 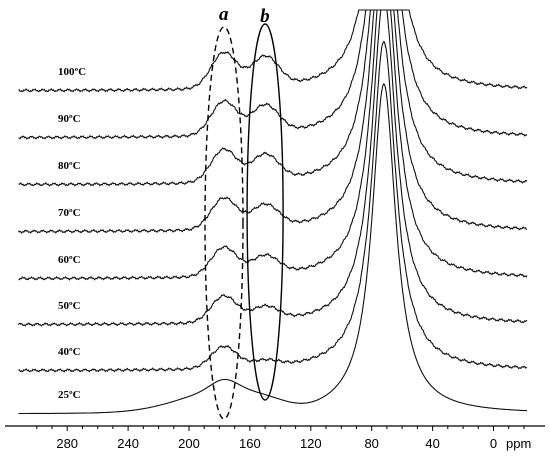 I want to click on x-tick-label: 40, so click(x=432, y=443).